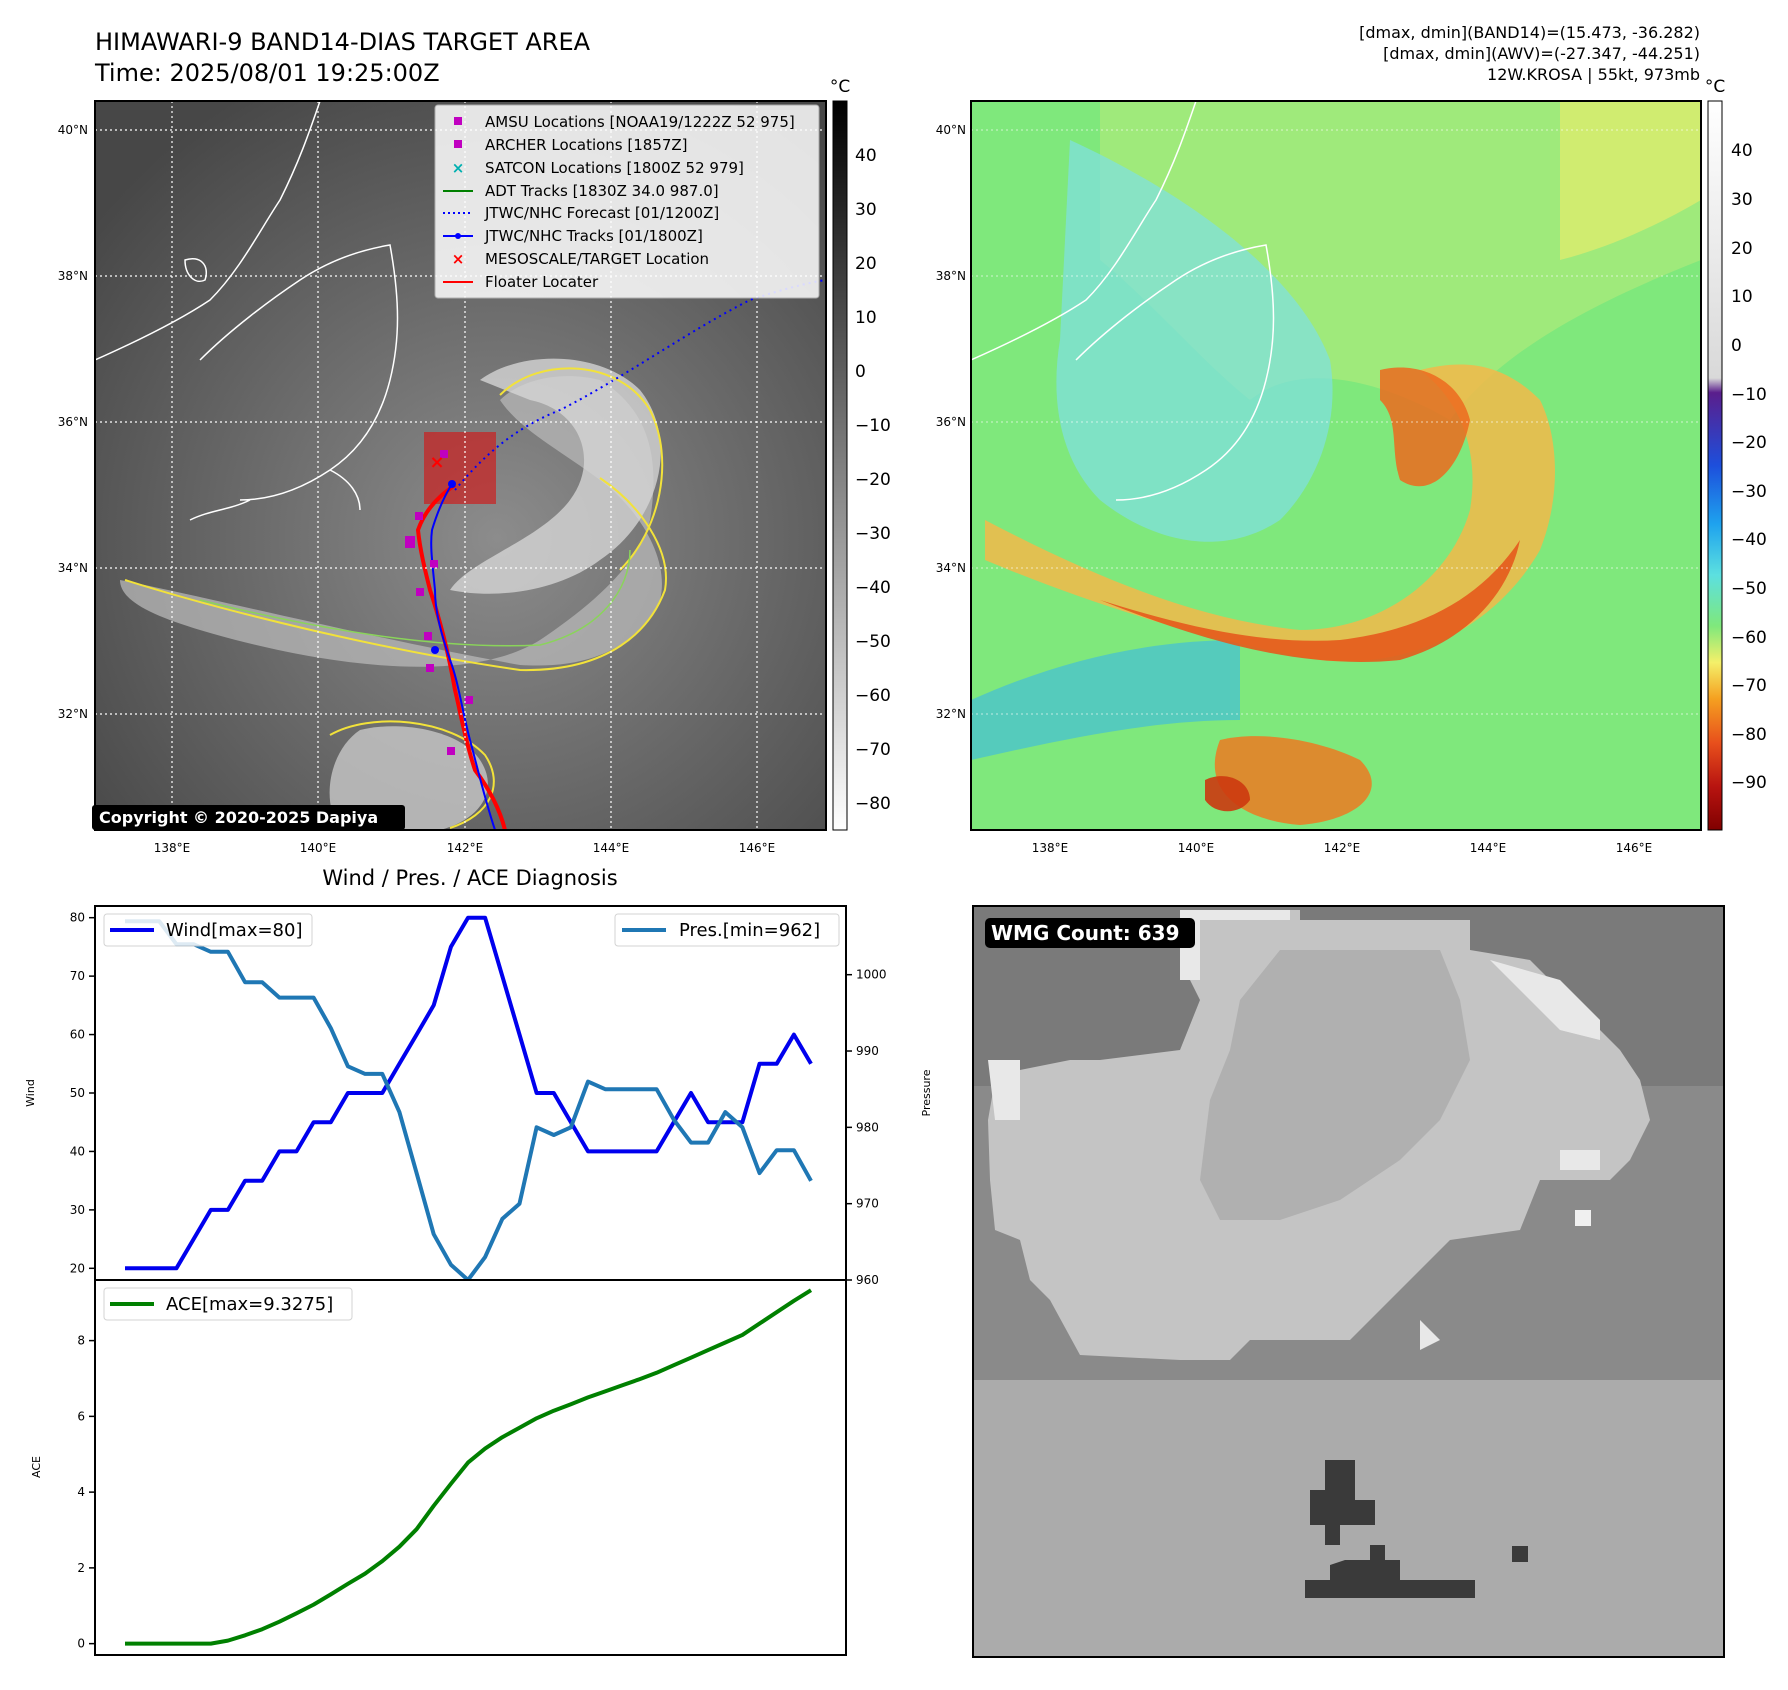 The image size is (1788, 1690). I want to click on ir-colorbar, so click(840, 465).